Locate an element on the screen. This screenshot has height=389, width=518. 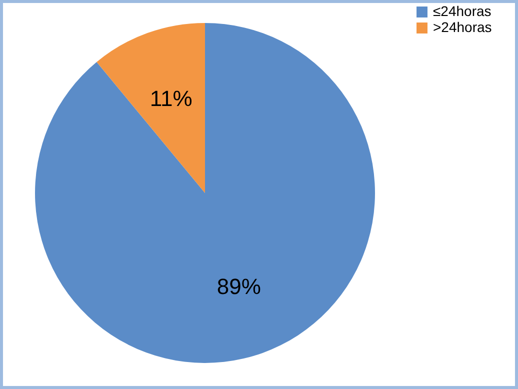
pie-slice is located at coordinates (150, 108).